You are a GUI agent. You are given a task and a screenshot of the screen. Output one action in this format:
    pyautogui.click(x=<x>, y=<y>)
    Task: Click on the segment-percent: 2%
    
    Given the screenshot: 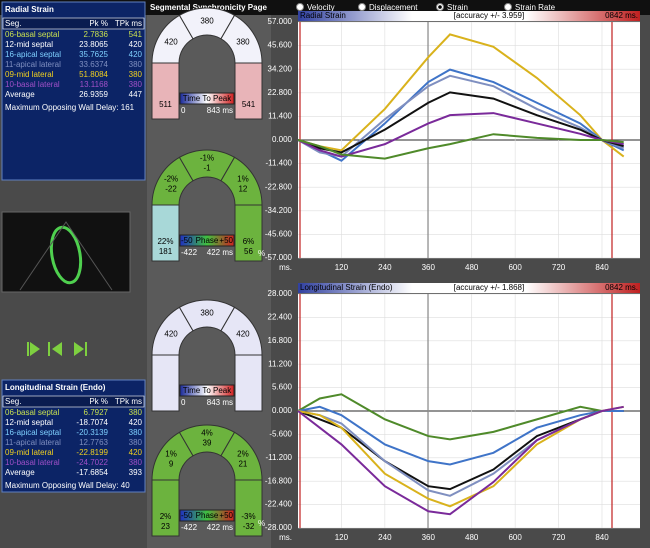 What is the action you would take?
    pyautogui.click(x=243, y=453)
    